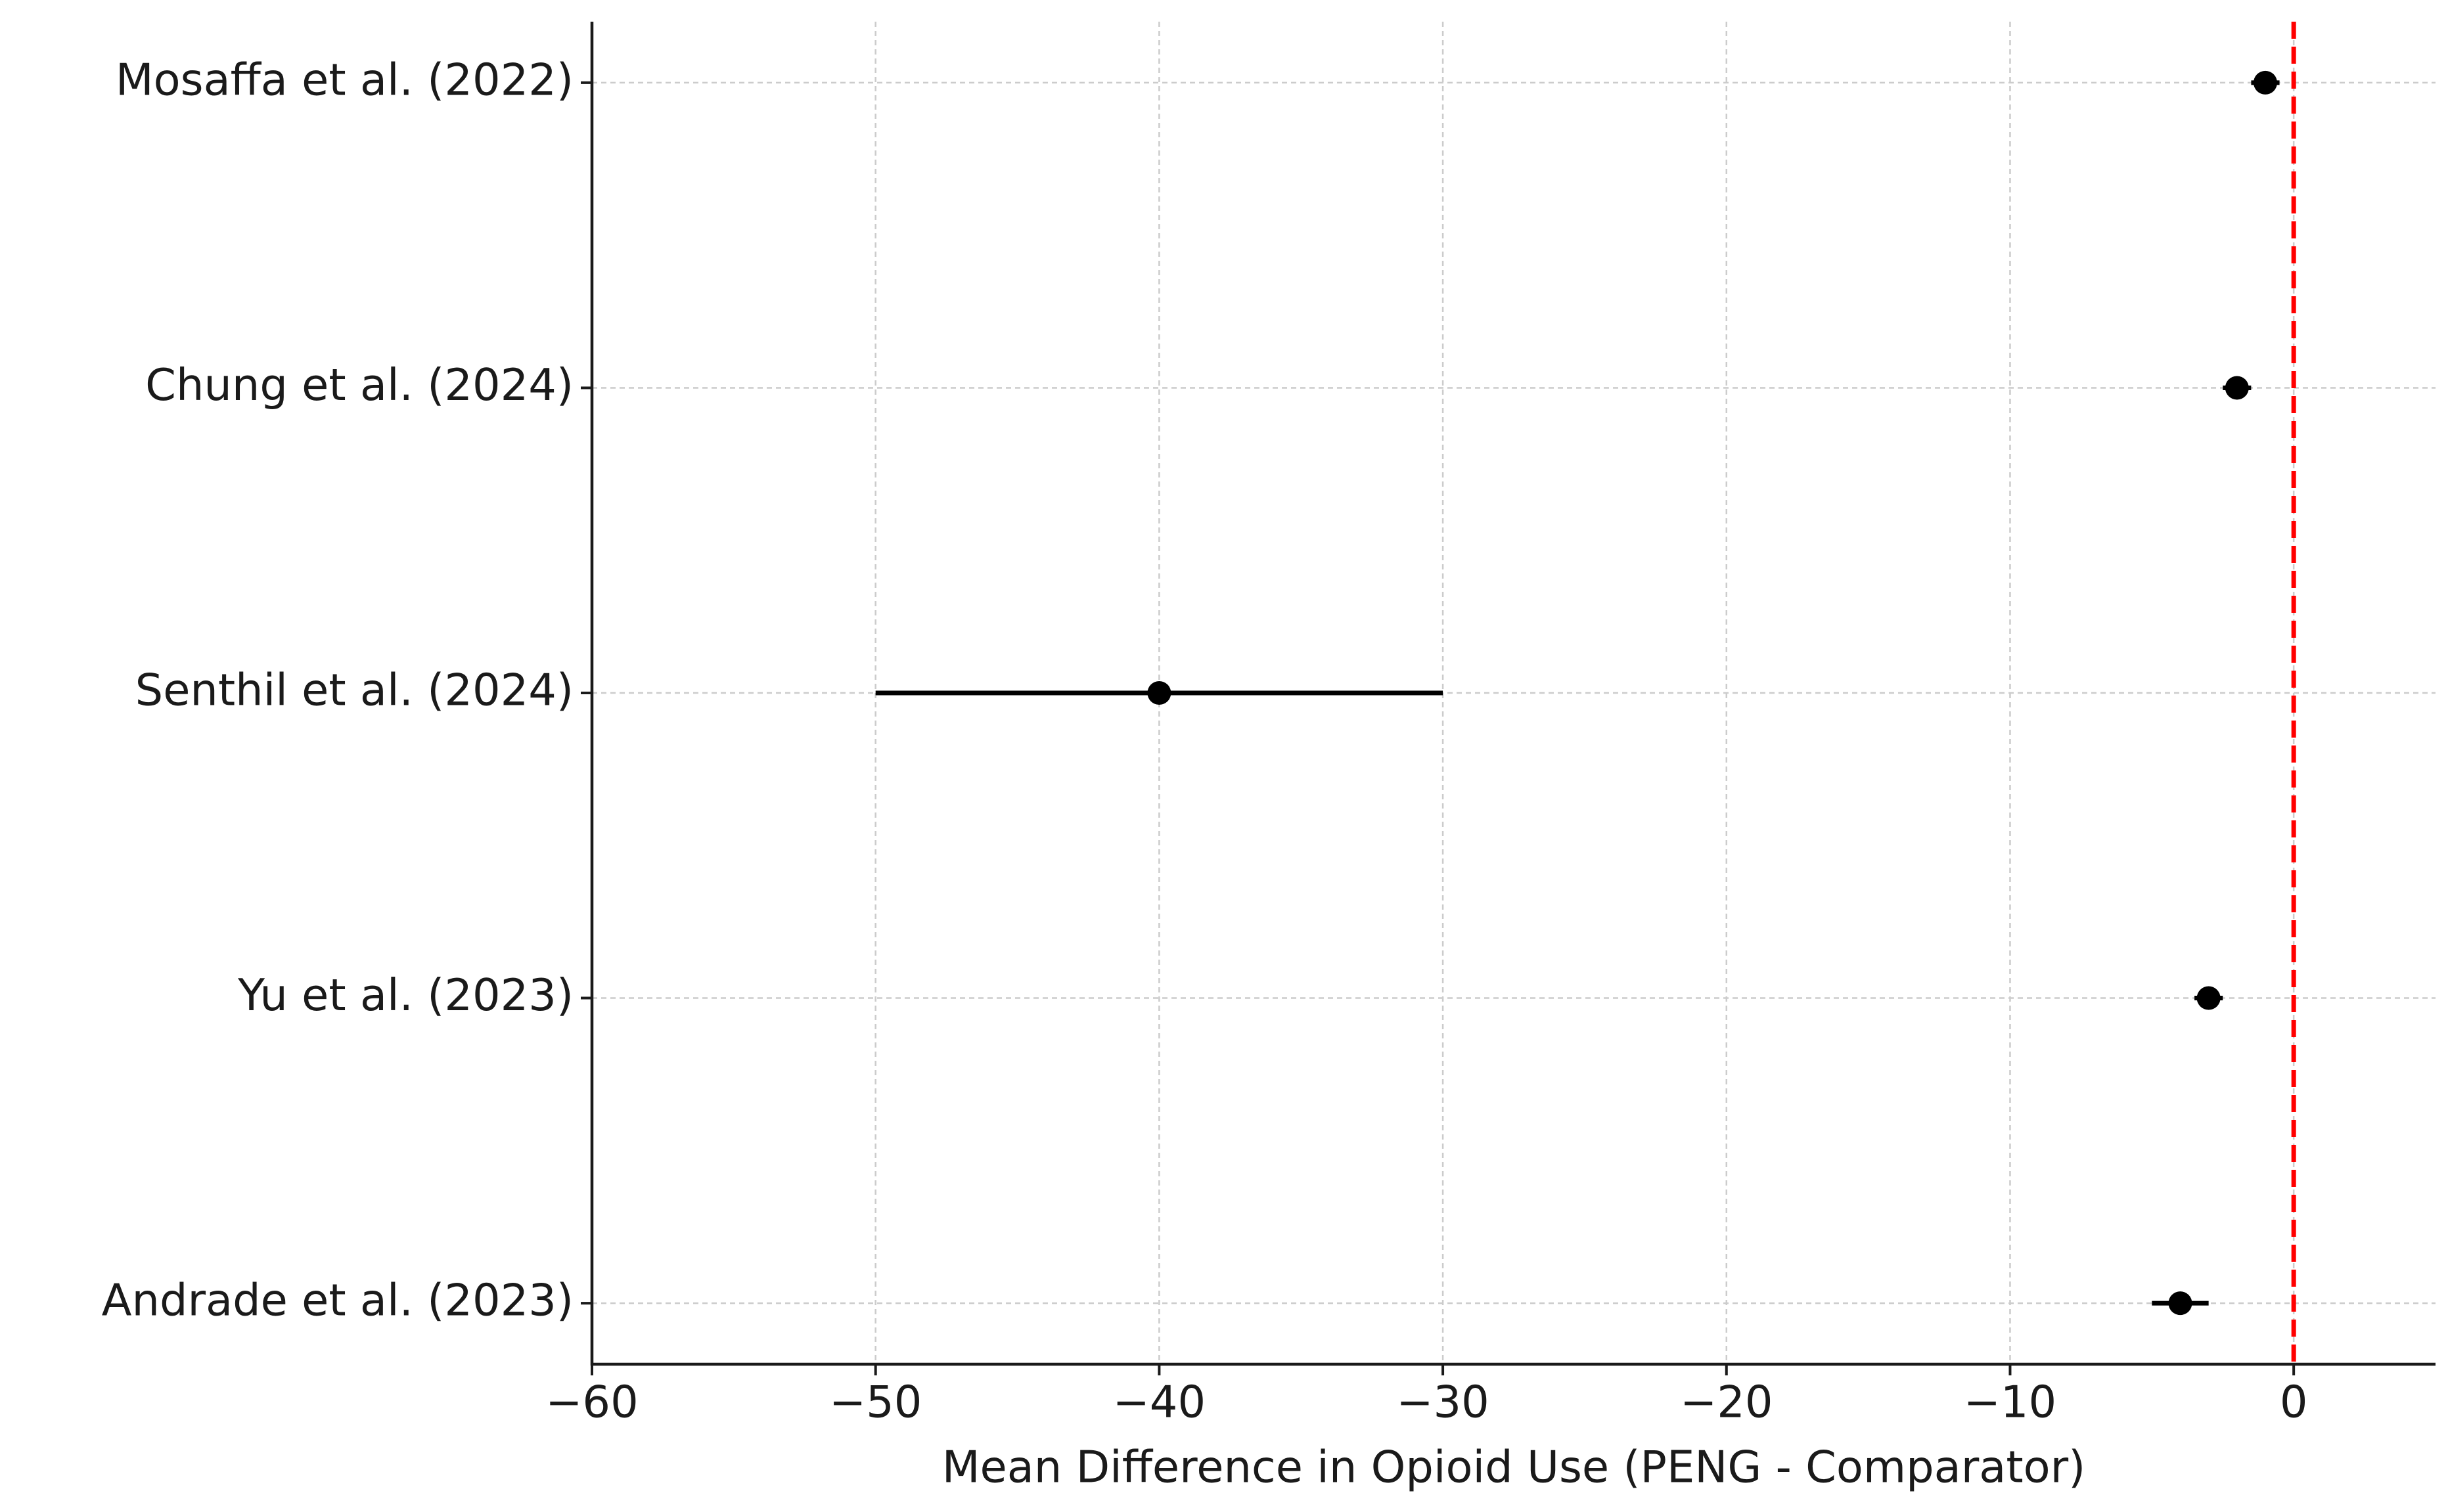  What do you see at coordinates (354, 690) in the screenshot?
I see `y-tick-label: Senthil et al. (2024)` at bounding box center [354, 690].